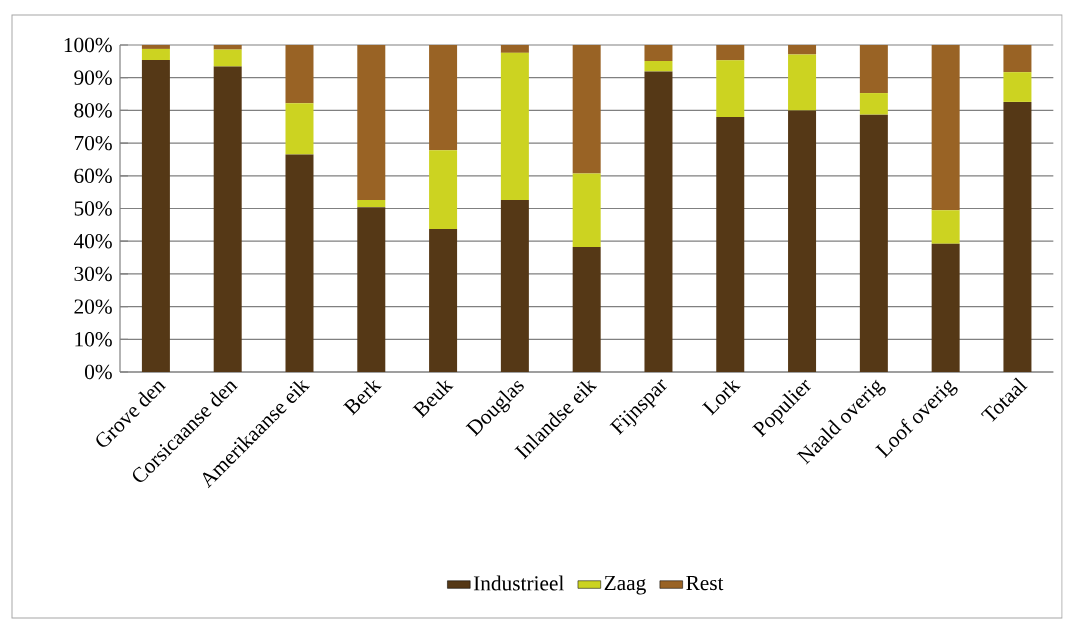 This screenshot has width=1067, height=619. Describe the element at coordinates (93, 77) in the screenshot. I see `y-tick-label: 90%` at that location.